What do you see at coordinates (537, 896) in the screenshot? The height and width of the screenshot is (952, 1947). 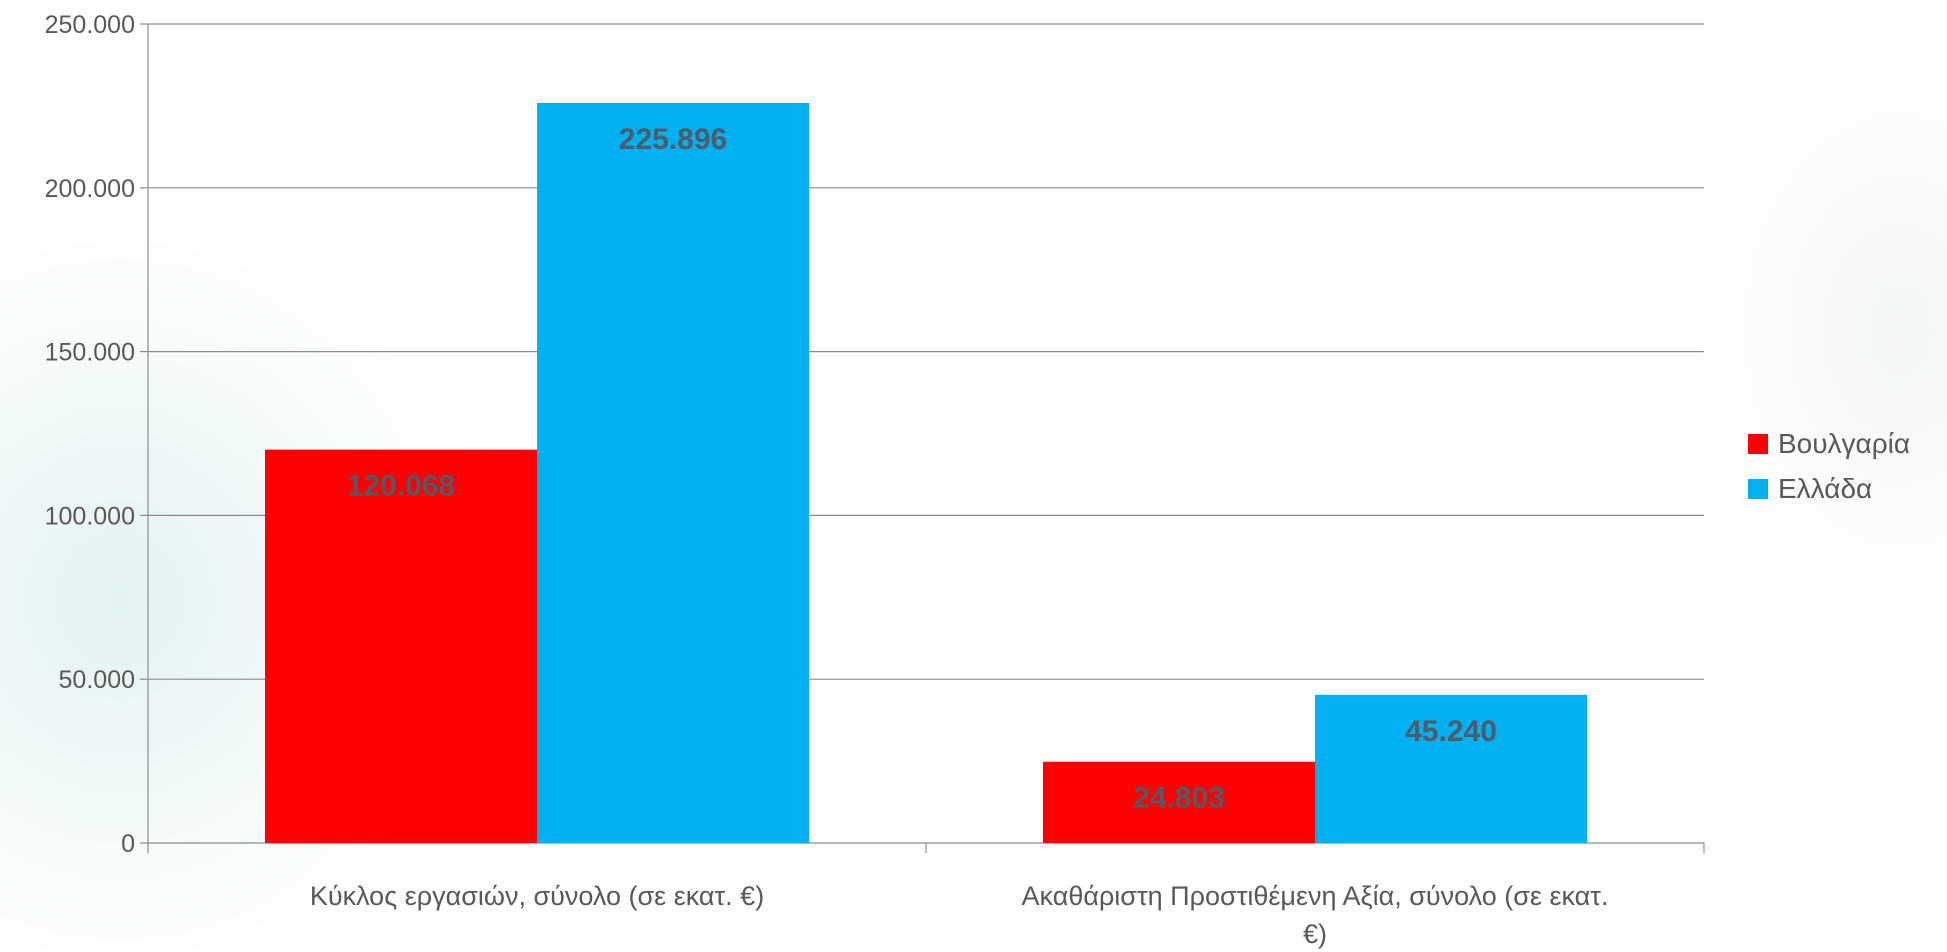 I see `x-category-label: Κύκλος εργασιών, σύνολο (σε εκατ. €)` at bounding box center [537, 896].